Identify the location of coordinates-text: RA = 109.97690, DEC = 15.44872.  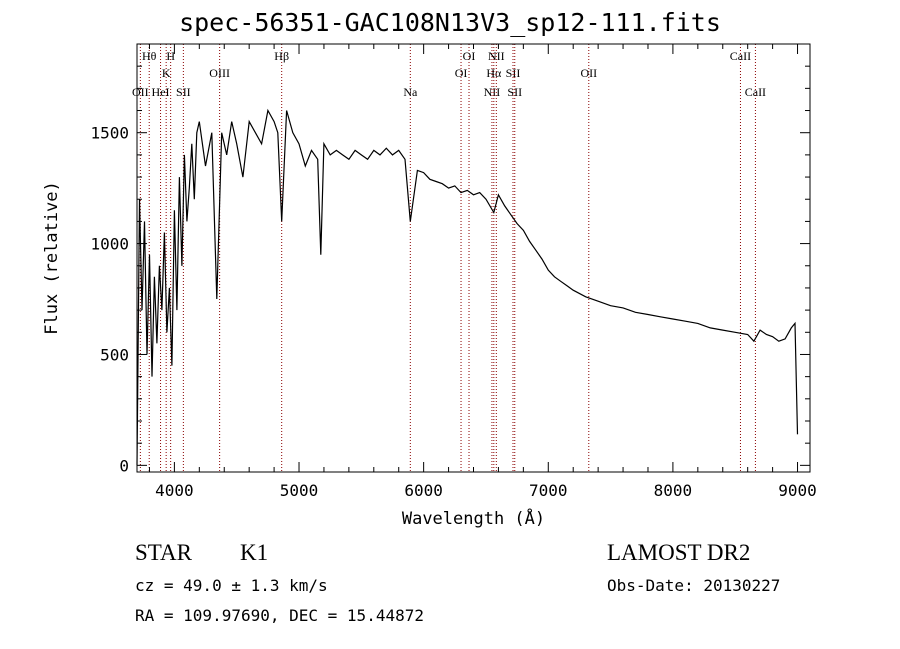
(279, 615).